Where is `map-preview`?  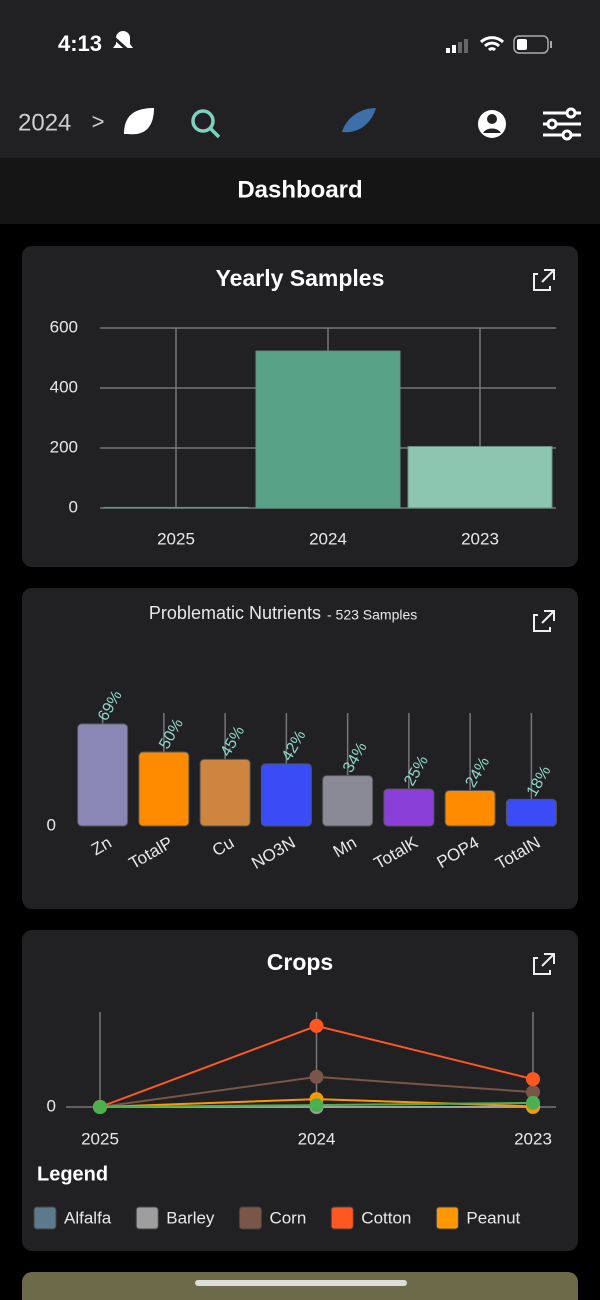 map-preview is located at coordinates (300, 1286).